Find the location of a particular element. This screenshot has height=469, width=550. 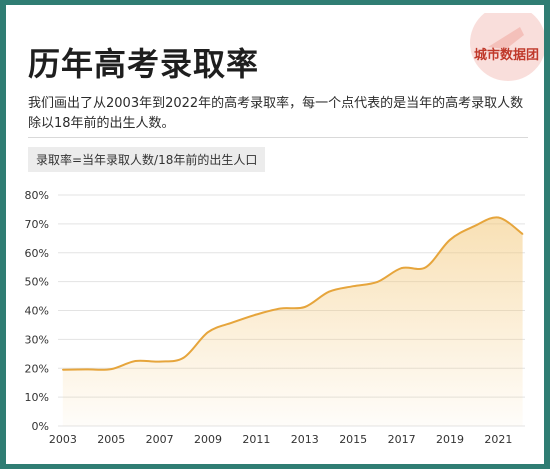

formula-label: 录取率=当年录取人数/18年前的出生人口 is located at coordinates (147, 159).